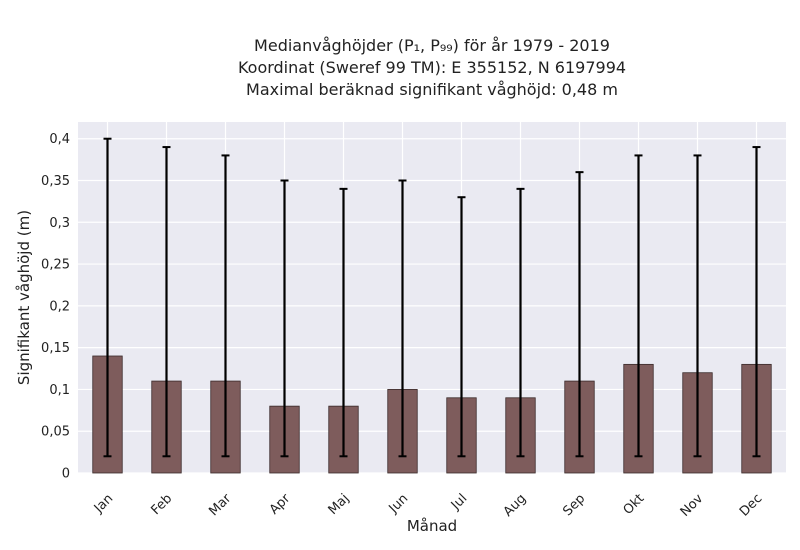  What do you see at coordinates (697, 306) in the screenshot?
I see `errorbar-nov` at bounding box center [697, 306].